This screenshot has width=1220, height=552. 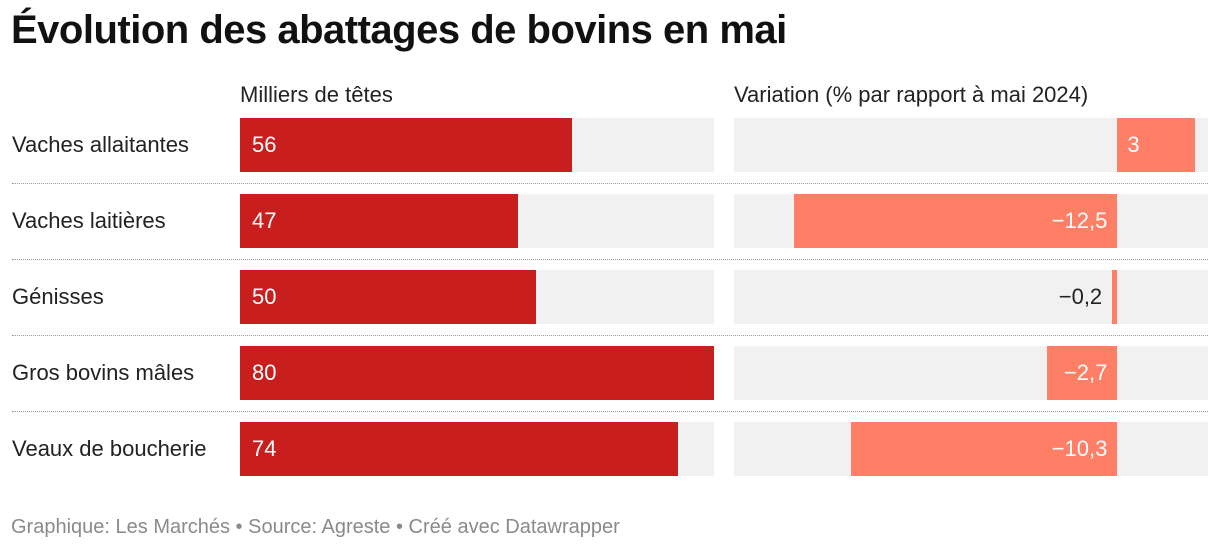 I want to click on variation-value-label: −0,2, so click(x=1080, y=296).